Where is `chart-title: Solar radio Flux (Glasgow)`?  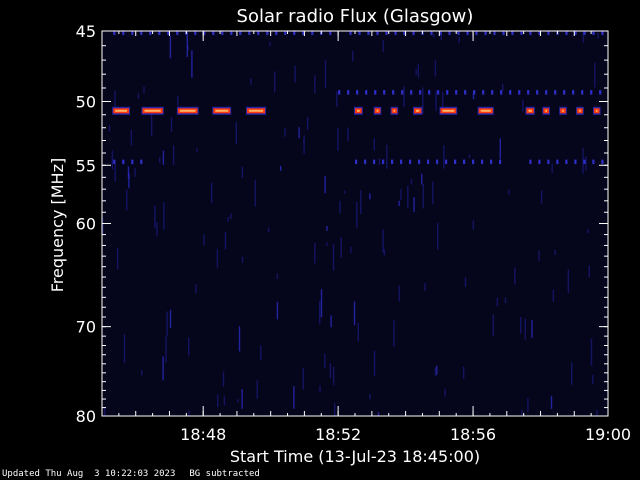 chart-title: Solar radio Flux (Glasgow) is located at coordinates (355, 16).